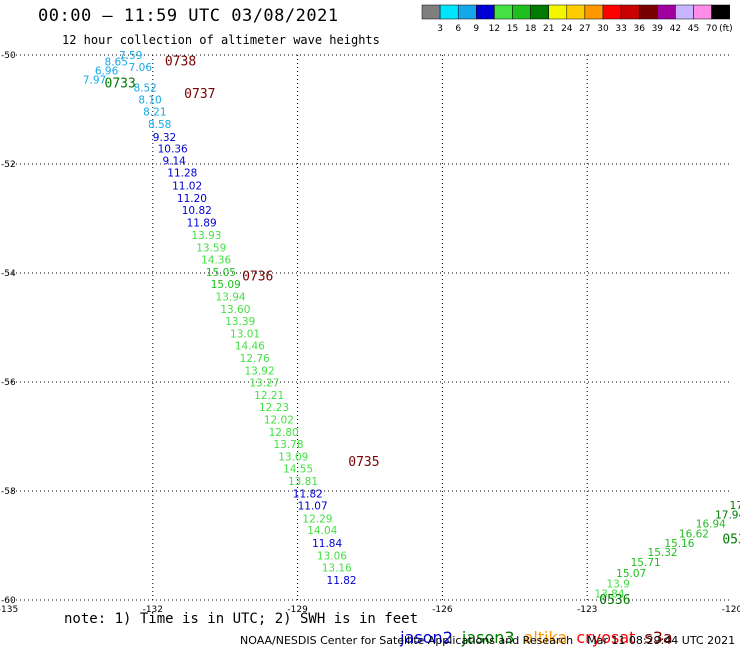 The width and height of the screenshot is (740, 650). I want to click on colorbar-label: 33, so click(620, 29).